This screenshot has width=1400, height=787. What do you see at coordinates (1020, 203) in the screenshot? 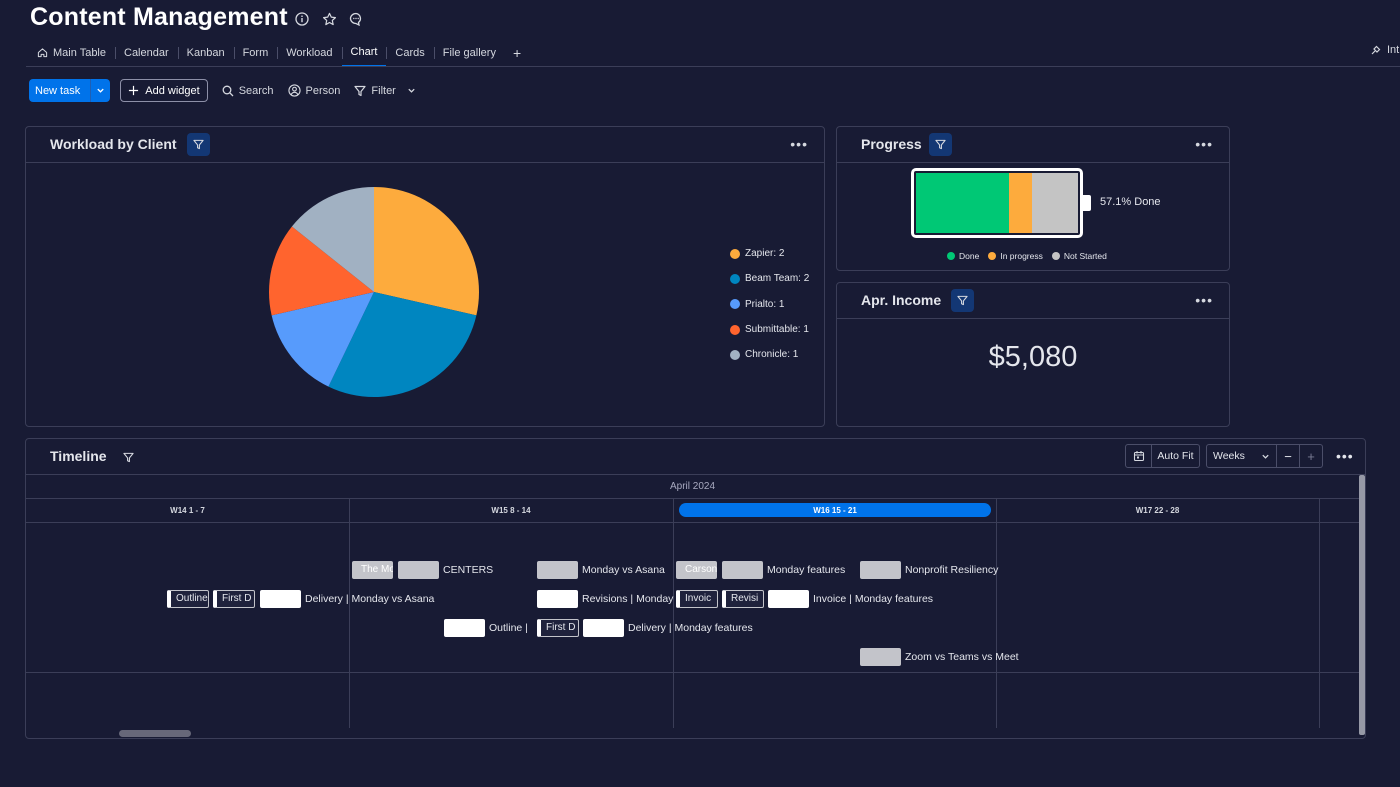
I see `progress-in-progress-fill` at bounding box center [1020, 203].